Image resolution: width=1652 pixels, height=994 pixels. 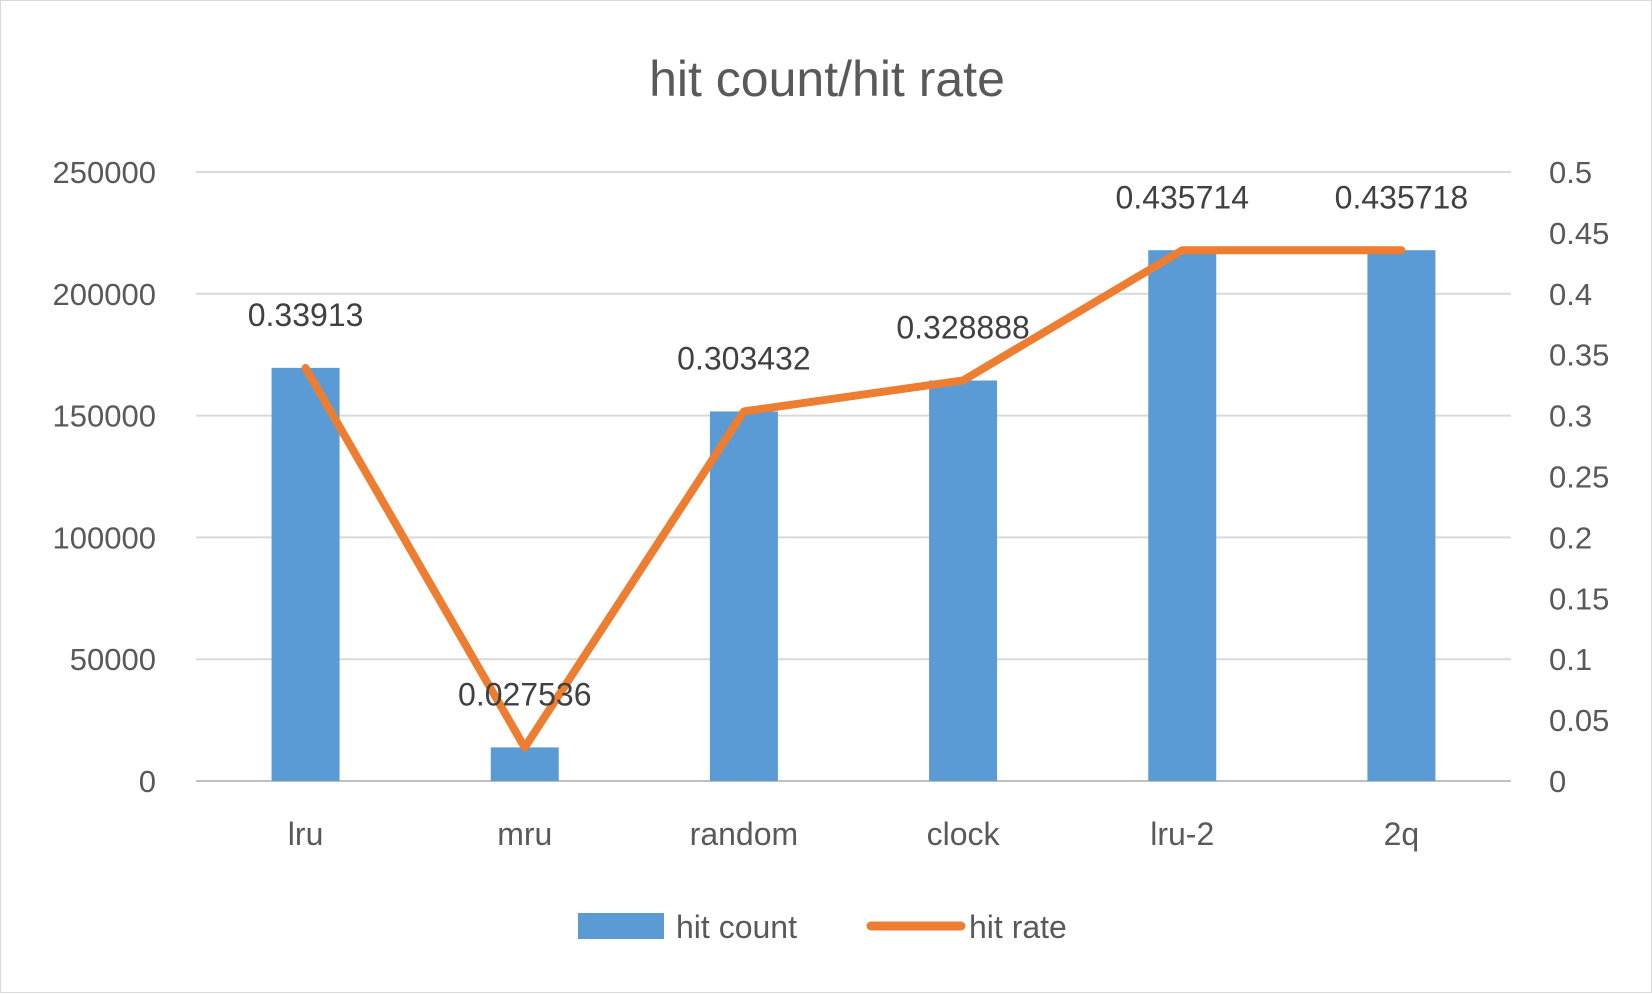 What do you see at coordinates (1570, 537) in the screenshot?
I see `right-tick-label: 0.2` at bounding box center [1570, 537].